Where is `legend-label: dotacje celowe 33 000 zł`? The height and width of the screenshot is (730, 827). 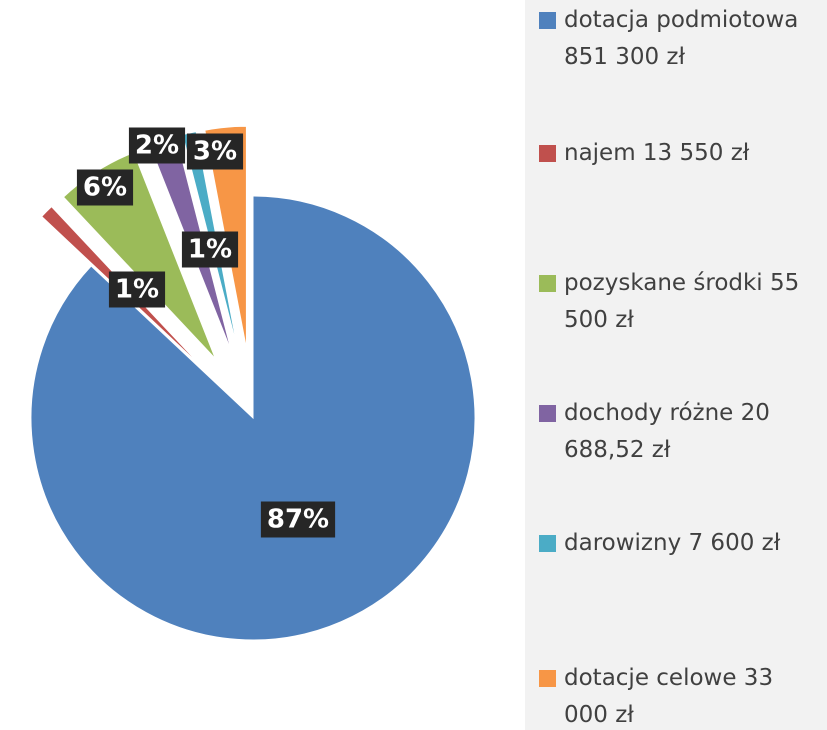
legend-label: dotacje celowe 33 000 zł is located at coordinates (669, 696).